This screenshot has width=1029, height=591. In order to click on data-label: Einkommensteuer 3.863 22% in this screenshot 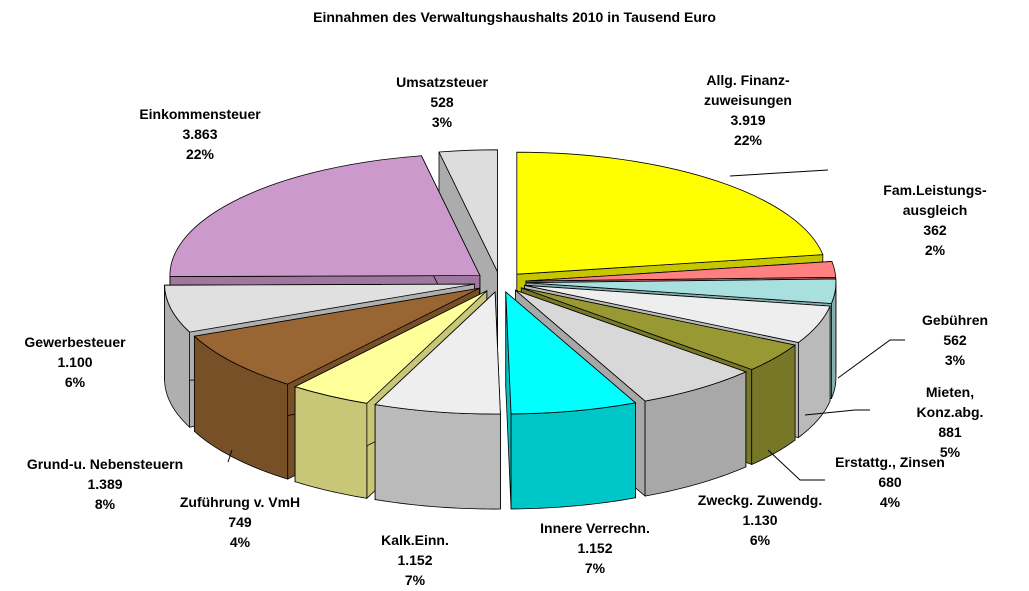, I will do `click(199, 134)`.